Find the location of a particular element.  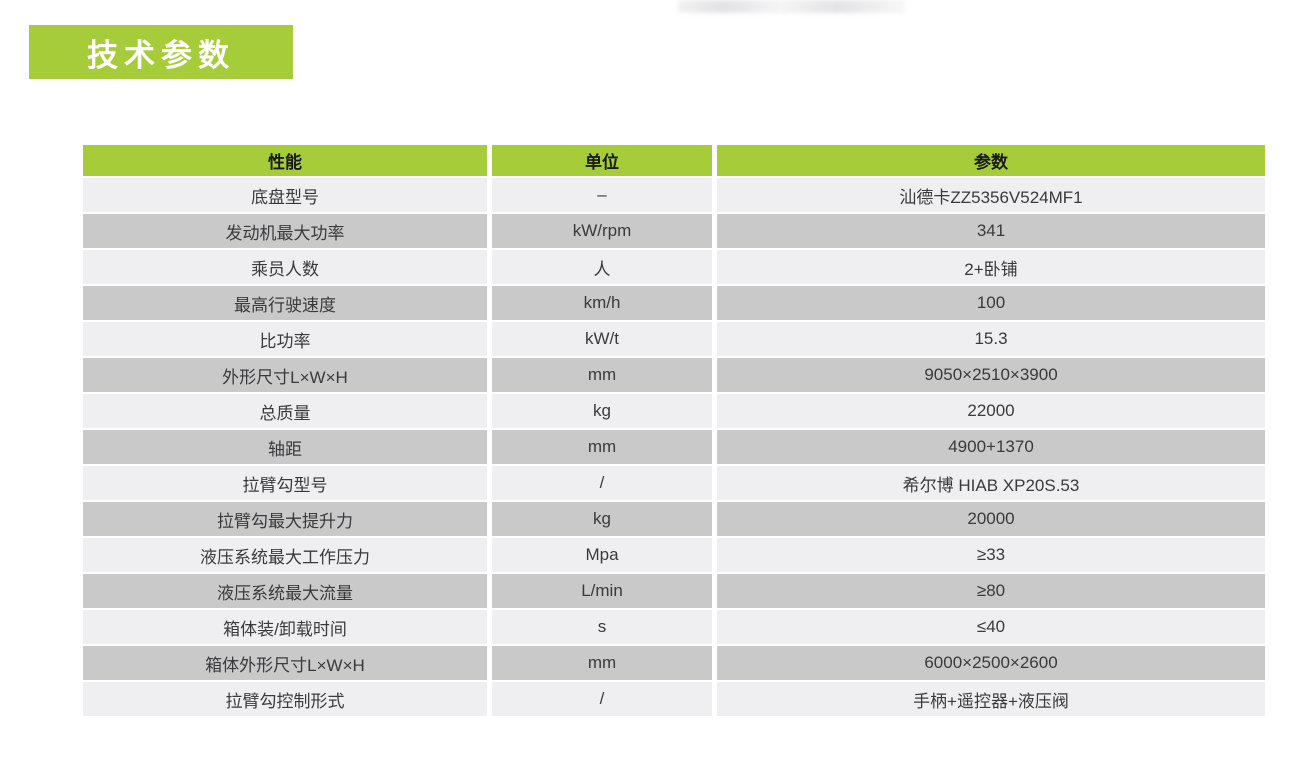

row-parameter-cell: 希尔博 HIAB XP20S.53 is located at coordinates (991, 483).